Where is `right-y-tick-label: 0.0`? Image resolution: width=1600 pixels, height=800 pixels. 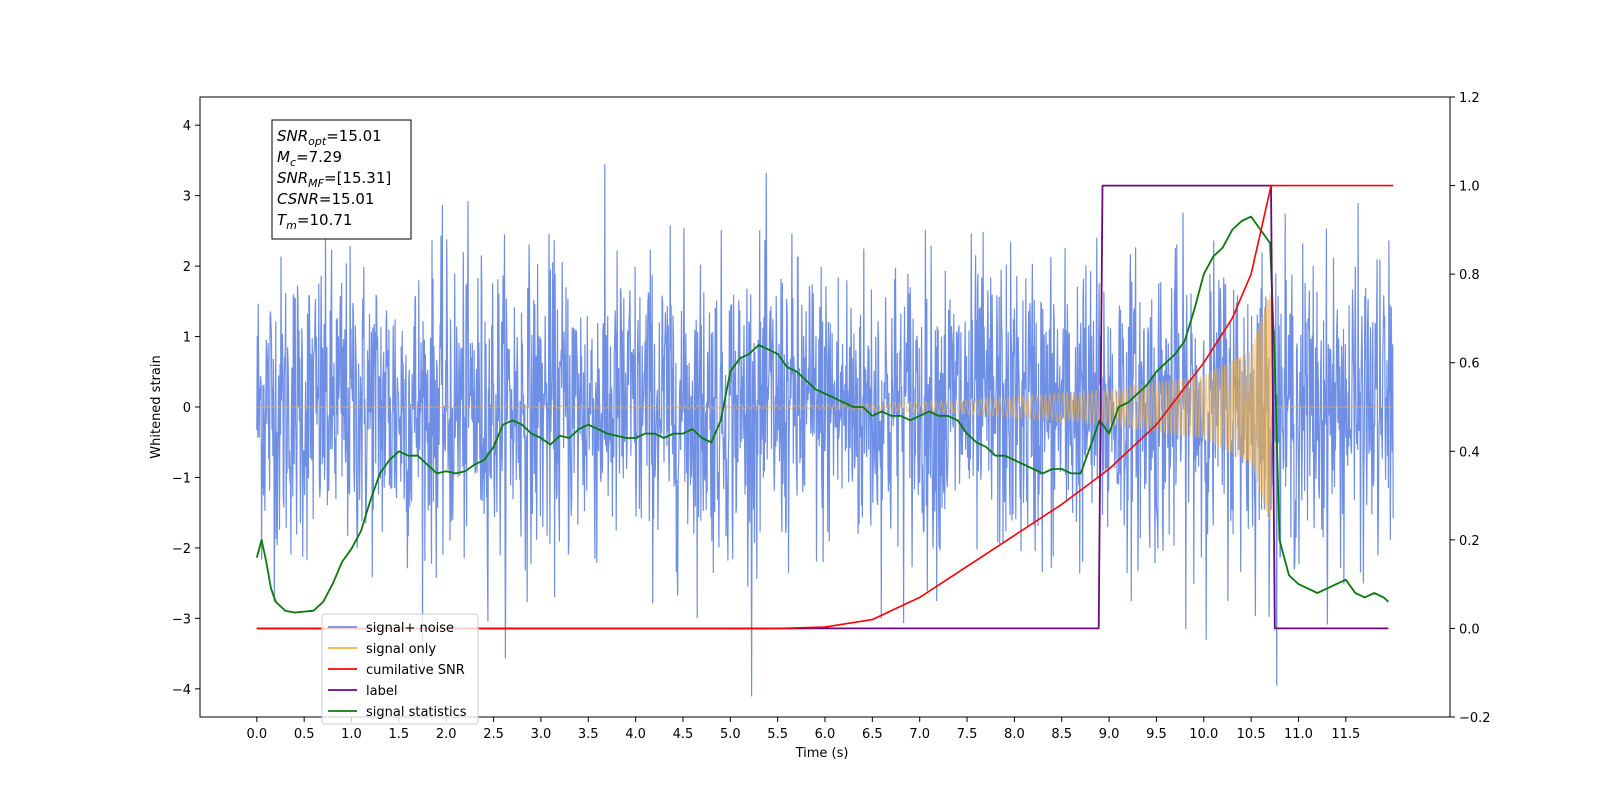 right-y-tick-label: 0.0 is located at coordinates (1469, 629).